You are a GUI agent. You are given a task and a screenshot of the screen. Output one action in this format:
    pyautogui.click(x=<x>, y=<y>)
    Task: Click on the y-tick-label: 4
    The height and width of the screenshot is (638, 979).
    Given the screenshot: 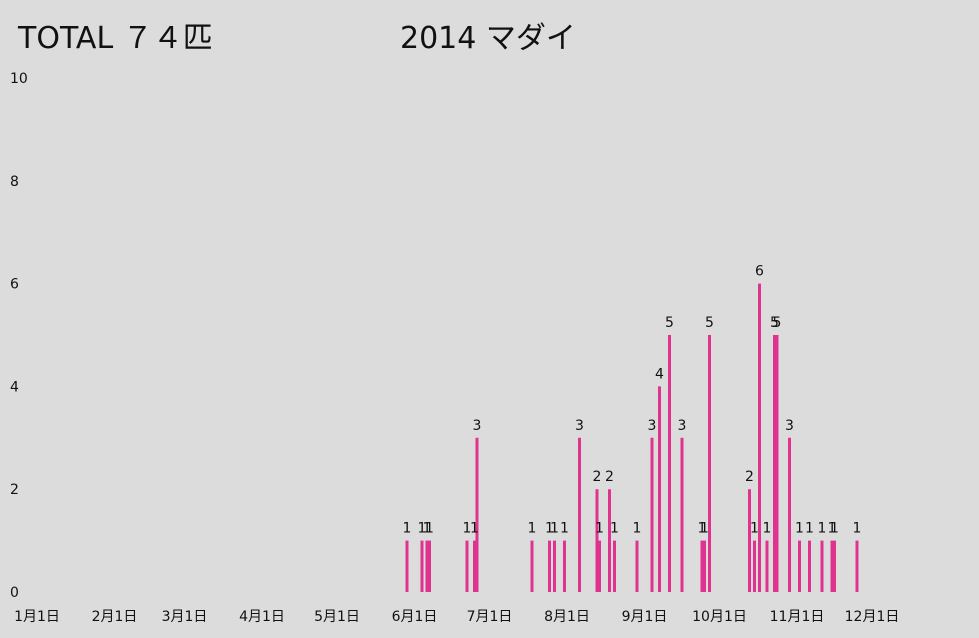 What is the action you would take?
    pyautogui.click(x=14, y=387)
    